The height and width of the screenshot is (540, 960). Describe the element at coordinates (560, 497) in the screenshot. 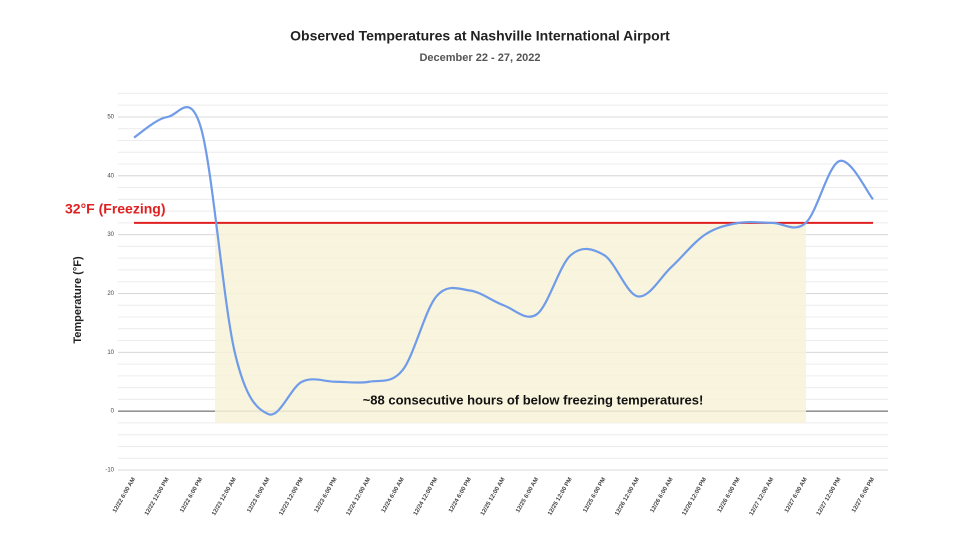

I see `x-tick-label: 12/25 12:00 PM` at that location.